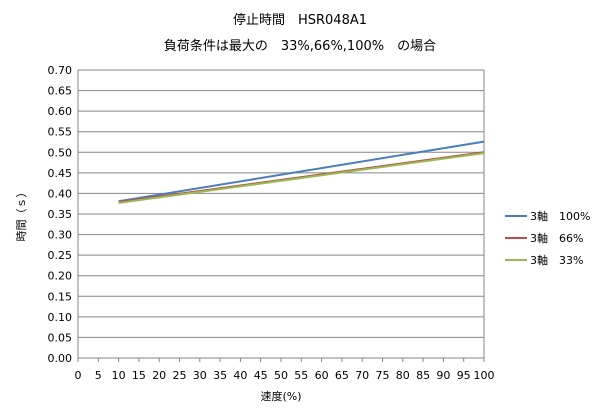  I want to click on y-tick-label: 0.30, so click(60, 235).